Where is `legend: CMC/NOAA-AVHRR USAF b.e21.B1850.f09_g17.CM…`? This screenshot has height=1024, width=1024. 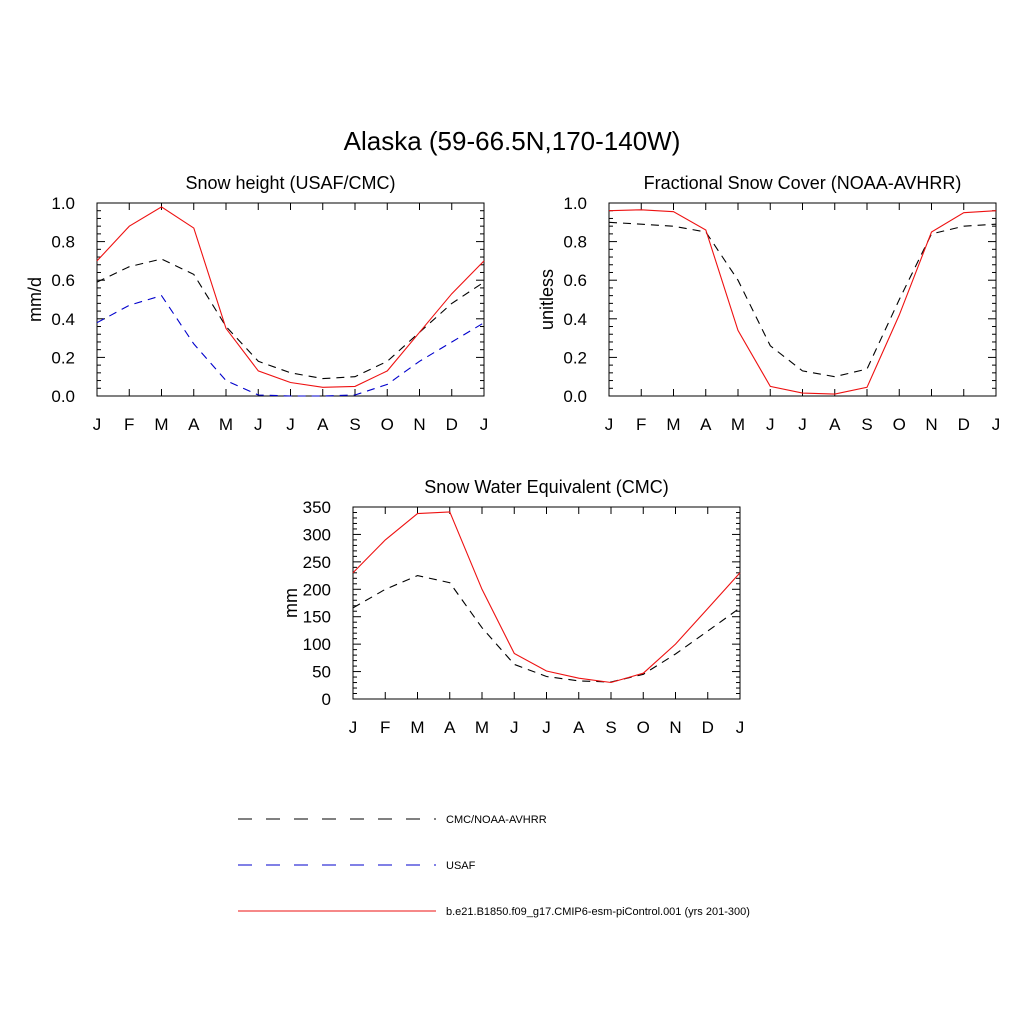 legend: CMC/NOAA-AVHRR USAF b.e21.B1850.f09_g17.CM… is located at coordinates (494, 866).